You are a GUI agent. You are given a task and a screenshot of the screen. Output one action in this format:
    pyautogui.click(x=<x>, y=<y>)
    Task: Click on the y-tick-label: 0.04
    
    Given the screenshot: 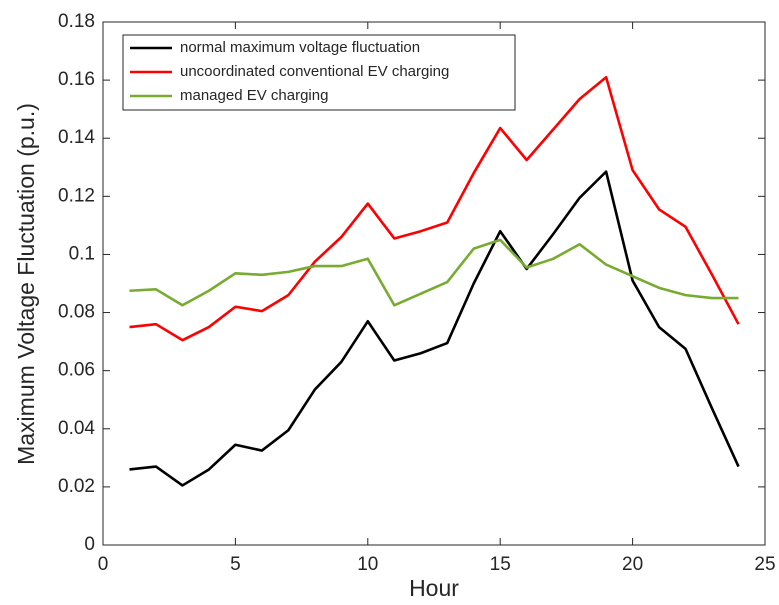 What is the action you would take?
    pyautogui.click(x=76, y=428)
    